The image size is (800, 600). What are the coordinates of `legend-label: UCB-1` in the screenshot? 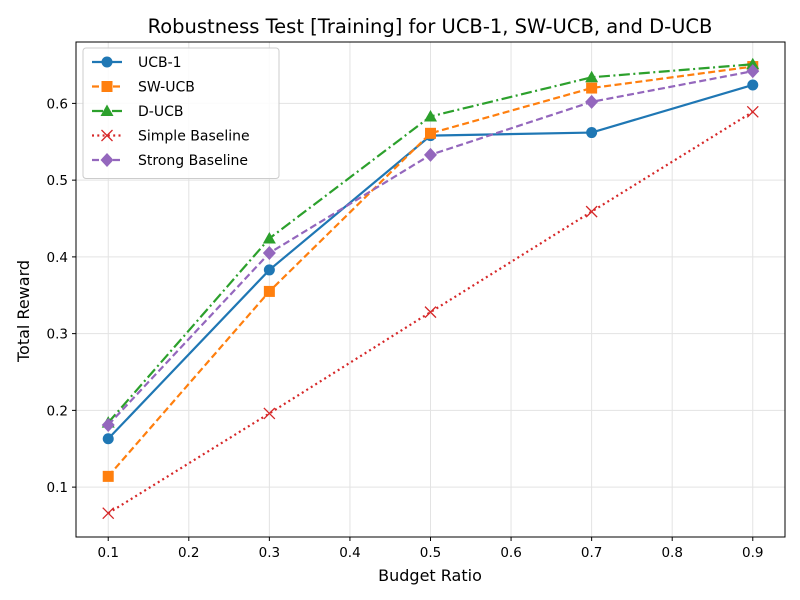 It's located at (160, 63).